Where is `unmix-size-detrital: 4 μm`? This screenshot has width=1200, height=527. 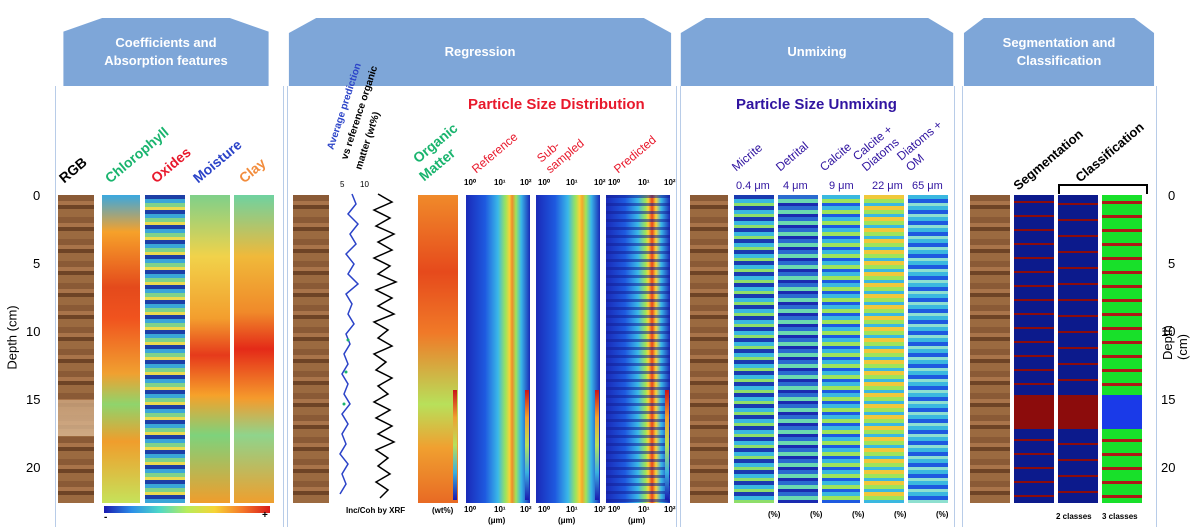 unmix-size-detrital: 4 μm is located at coordinates (795, 186).